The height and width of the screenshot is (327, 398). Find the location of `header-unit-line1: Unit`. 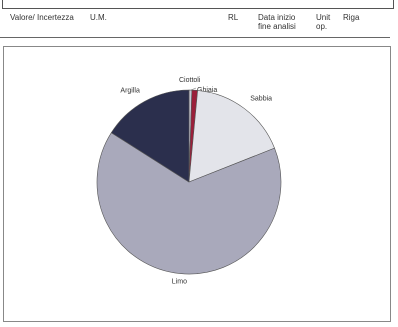

header-unit-line1: Unit is located at coordinates (323, 17).